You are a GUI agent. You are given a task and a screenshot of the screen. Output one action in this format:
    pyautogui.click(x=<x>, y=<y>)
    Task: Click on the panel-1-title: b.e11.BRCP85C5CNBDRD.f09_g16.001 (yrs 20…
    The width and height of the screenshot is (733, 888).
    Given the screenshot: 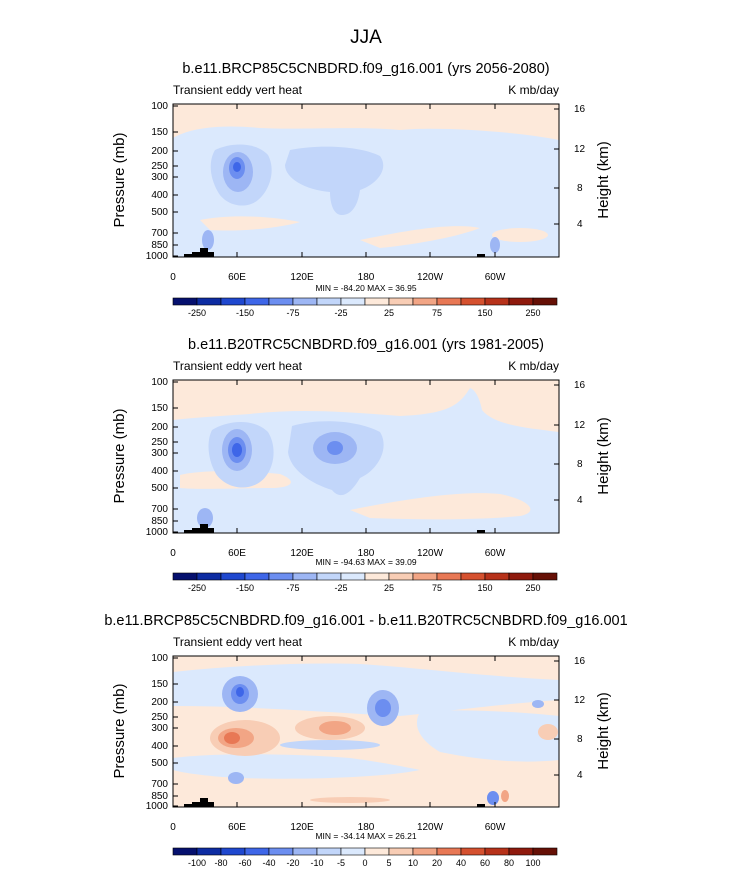 What is the action you would take?
    pyautogui.click(x=365, y=69)
    